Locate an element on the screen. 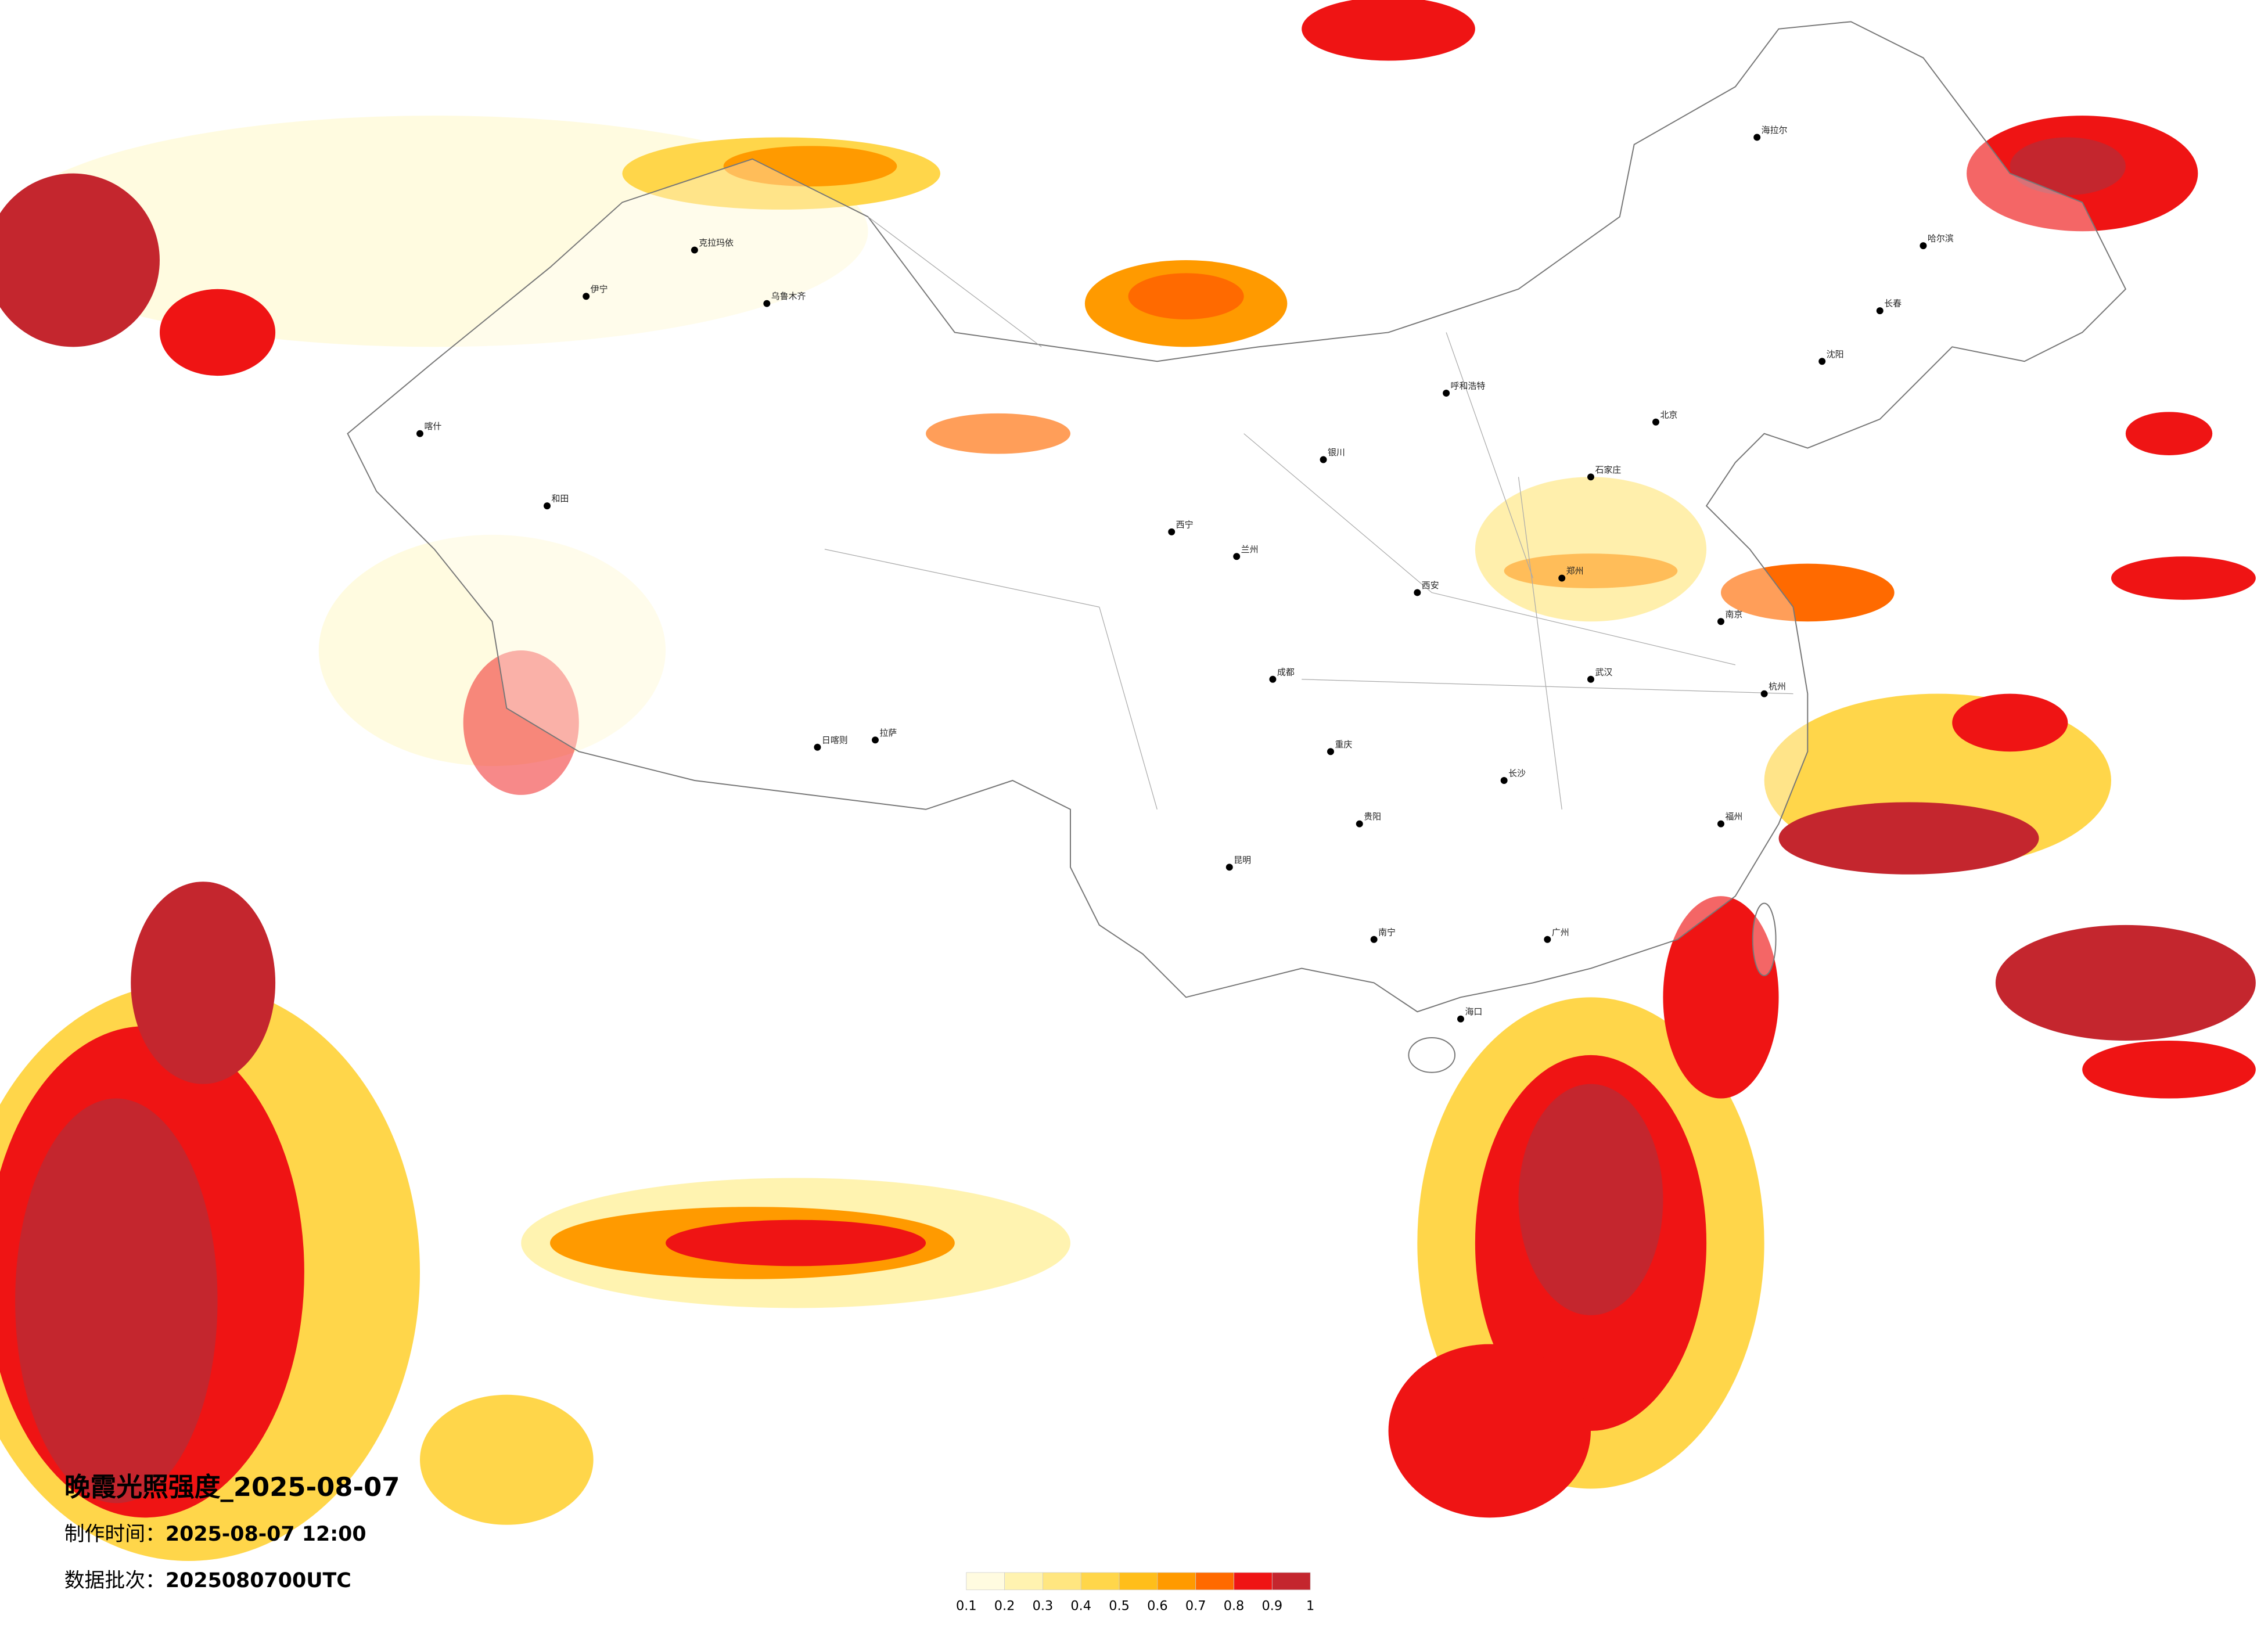 Image resolution: width=2268 pixels, height=1626 pixels. city-label: 石家庄 is located at coordinates (1608, 470).